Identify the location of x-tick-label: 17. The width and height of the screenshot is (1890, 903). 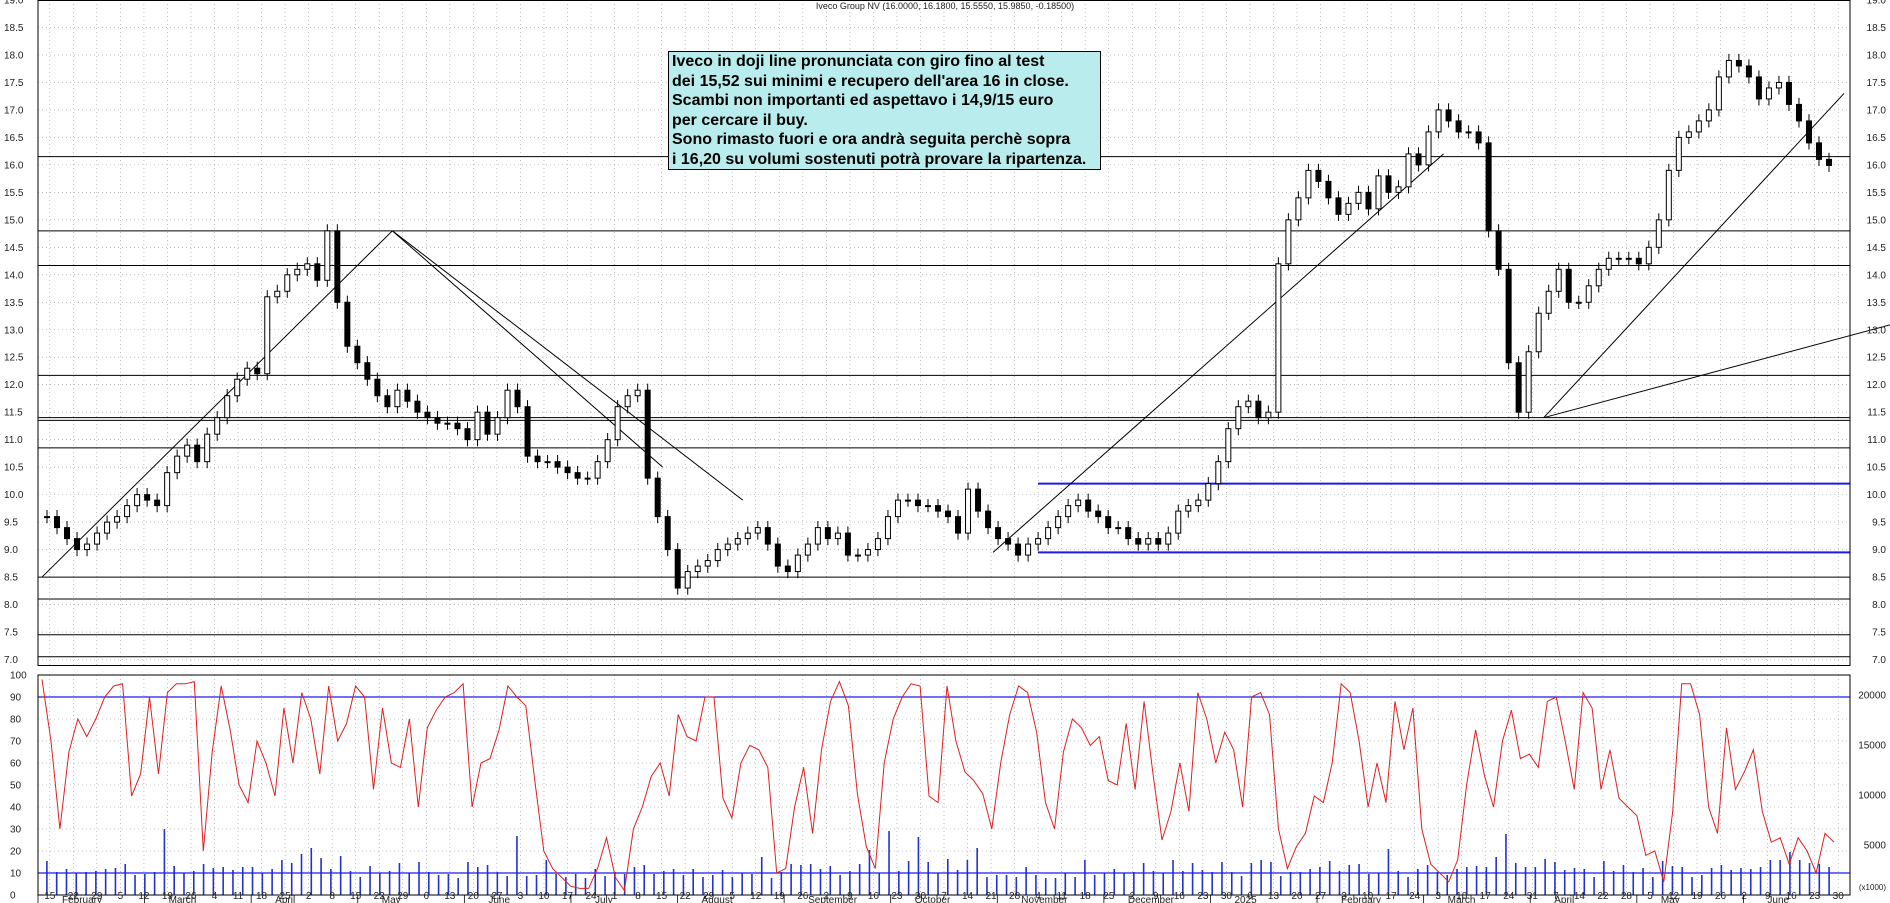
(1392, 896).